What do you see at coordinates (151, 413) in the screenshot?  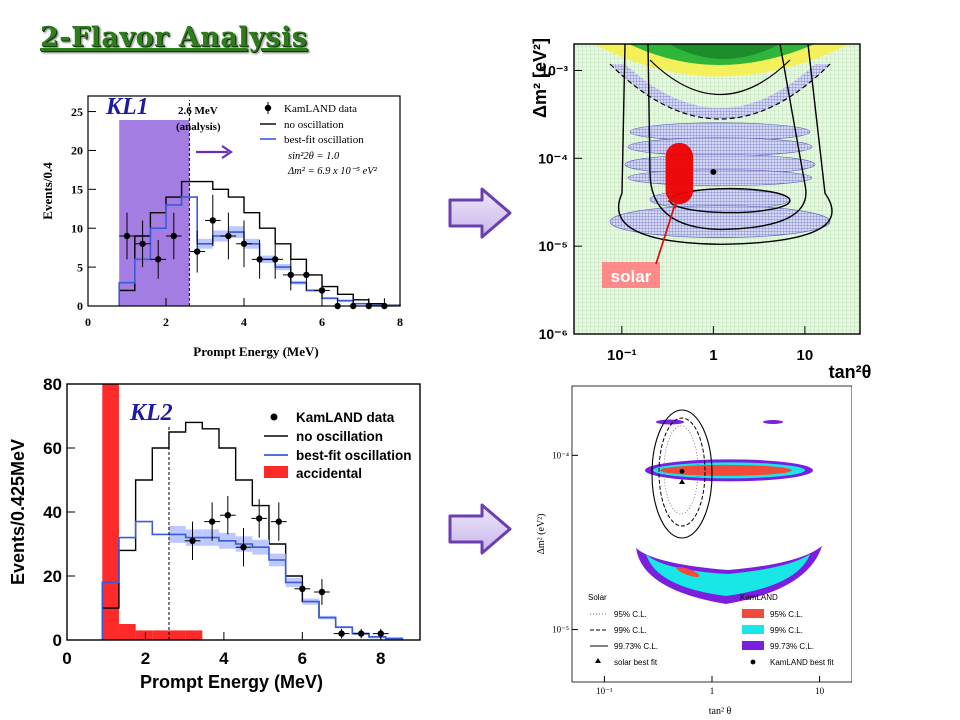 I see `panel-label: KL2` at bounding box center [151, 413].